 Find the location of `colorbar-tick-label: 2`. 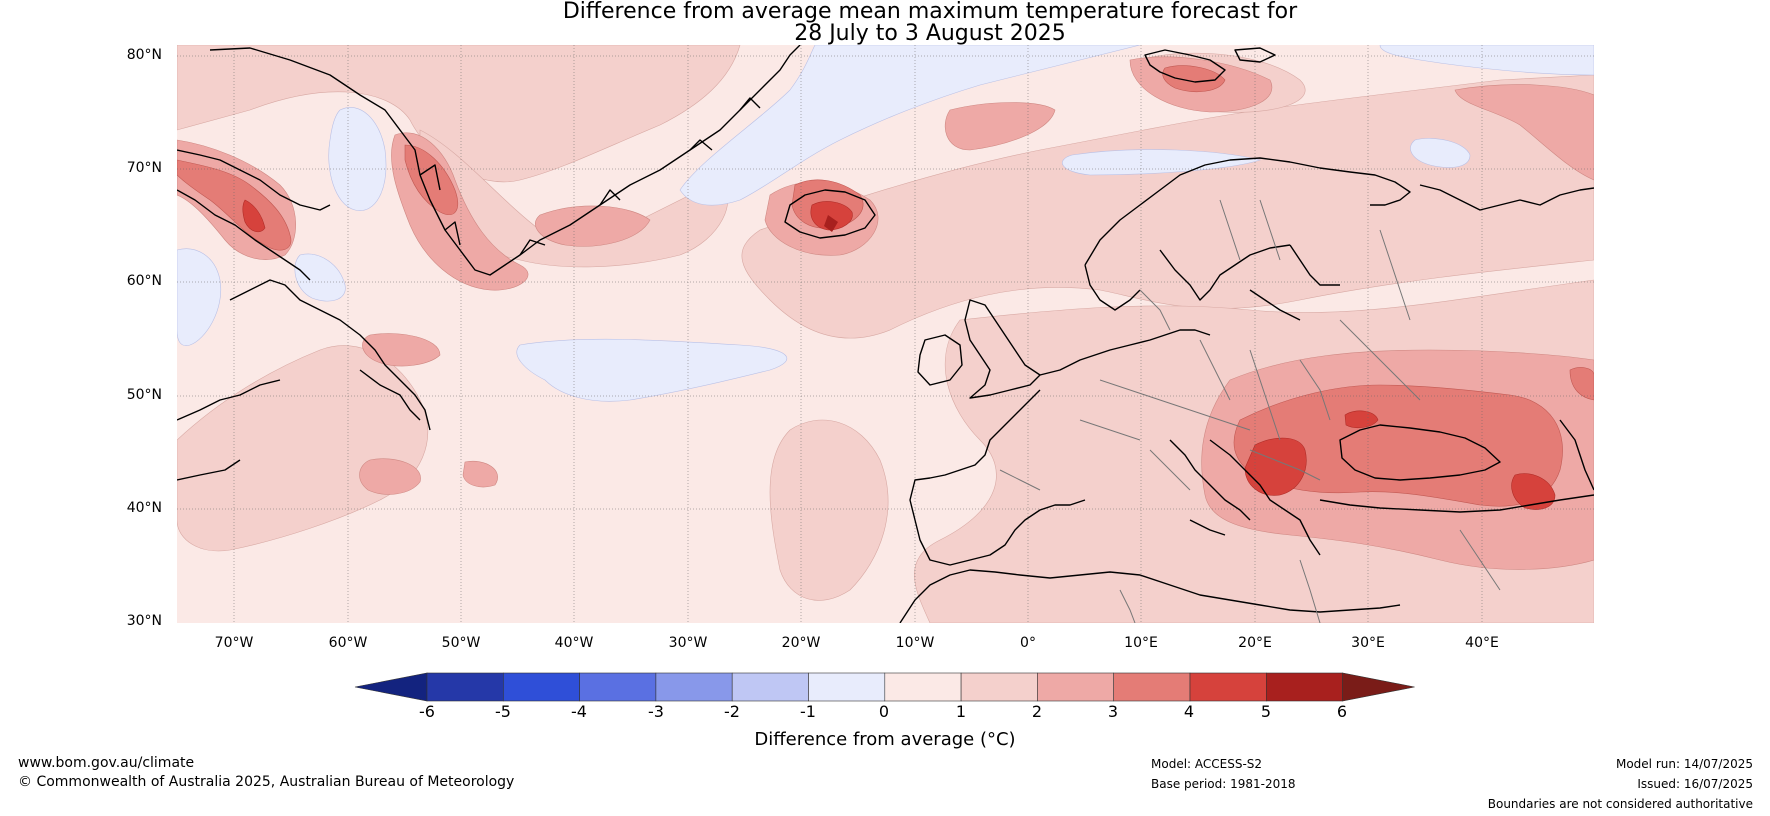

colorbar-tick-label: 2 is located at coordinates (1037, 711).